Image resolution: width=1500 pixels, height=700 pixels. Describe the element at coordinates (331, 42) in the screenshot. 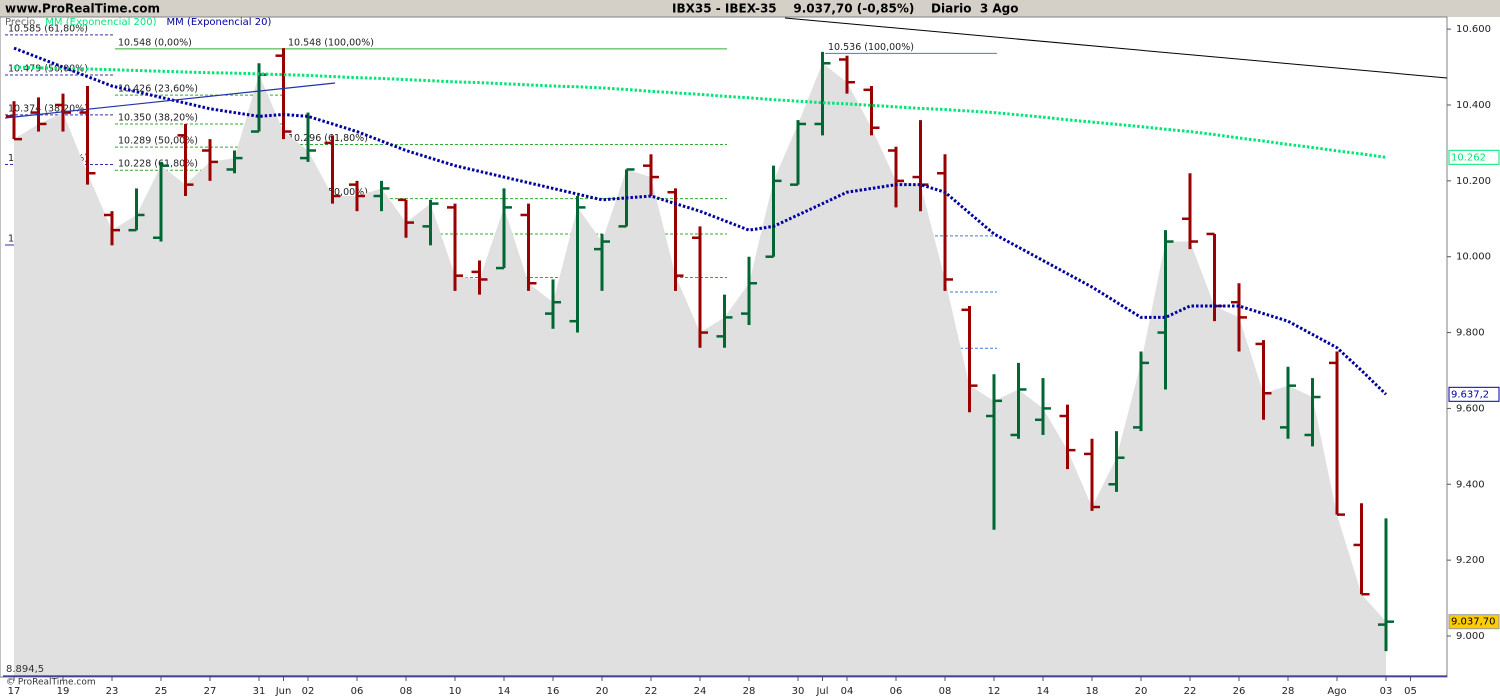

I see `fib-label: 10.548 (100,00%)` at that location.